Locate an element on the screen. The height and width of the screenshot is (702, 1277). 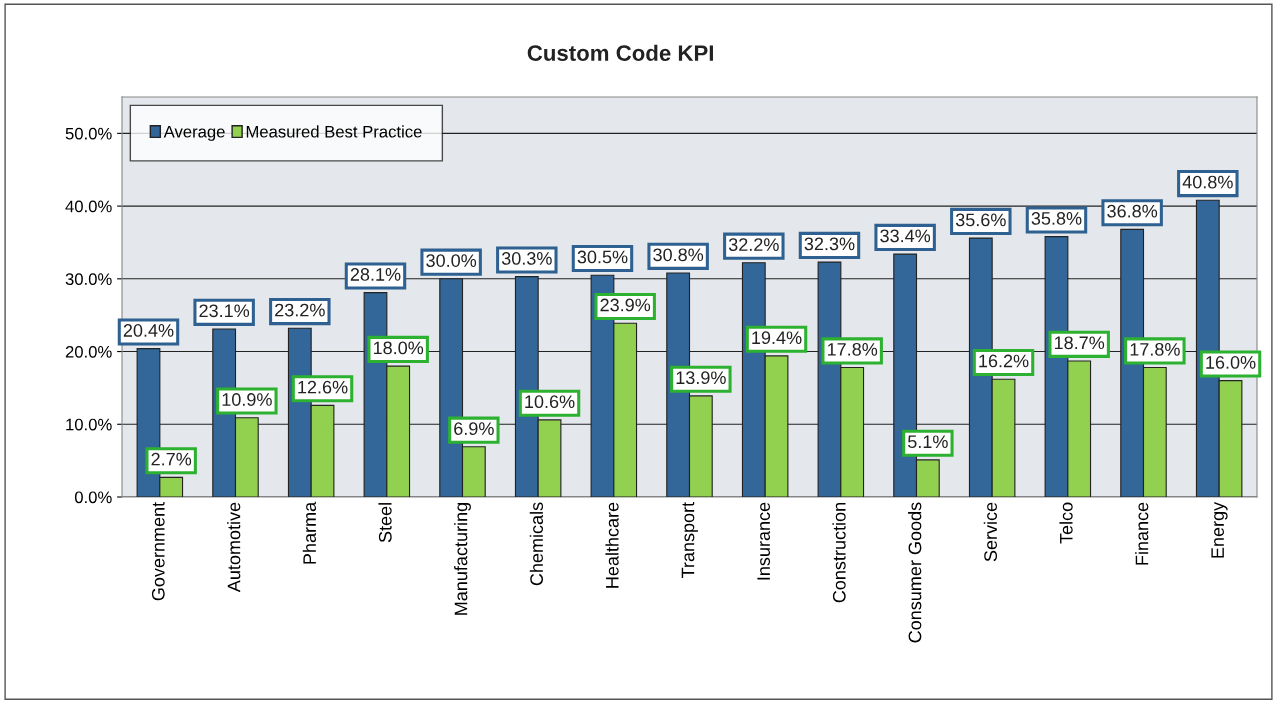
x-tick-label: Finance is located at coordinates (1142, 533).